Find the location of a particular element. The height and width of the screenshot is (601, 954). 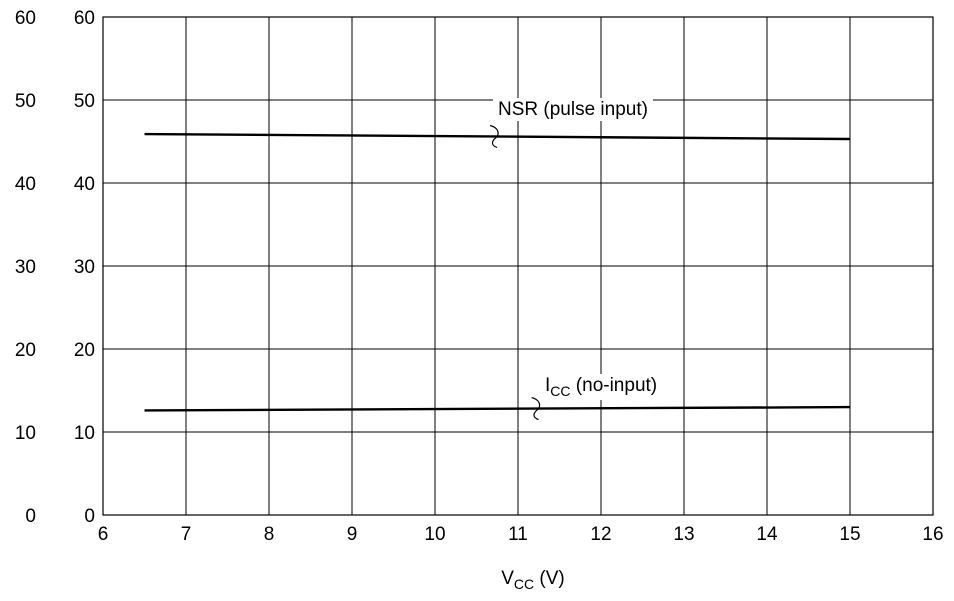

outer-y-tick-label: 0 is located at coordinates (30, 516).